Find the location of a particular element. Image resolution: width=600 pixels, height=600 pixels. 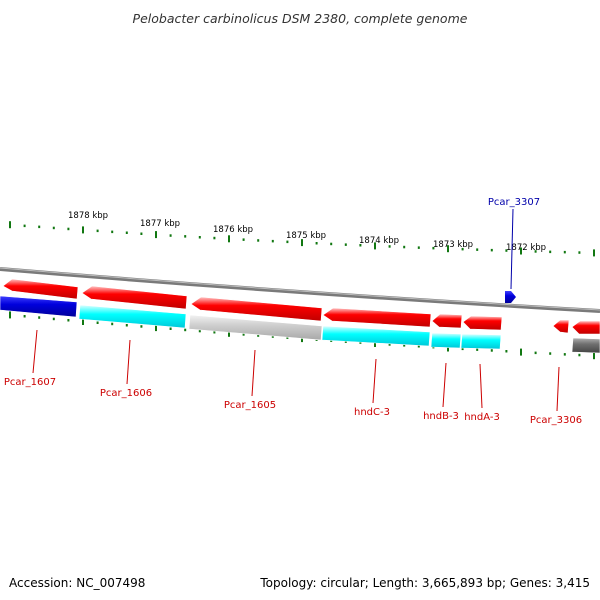

accession-label: Accession: NC_007498 is located at coordinates (77, 583).